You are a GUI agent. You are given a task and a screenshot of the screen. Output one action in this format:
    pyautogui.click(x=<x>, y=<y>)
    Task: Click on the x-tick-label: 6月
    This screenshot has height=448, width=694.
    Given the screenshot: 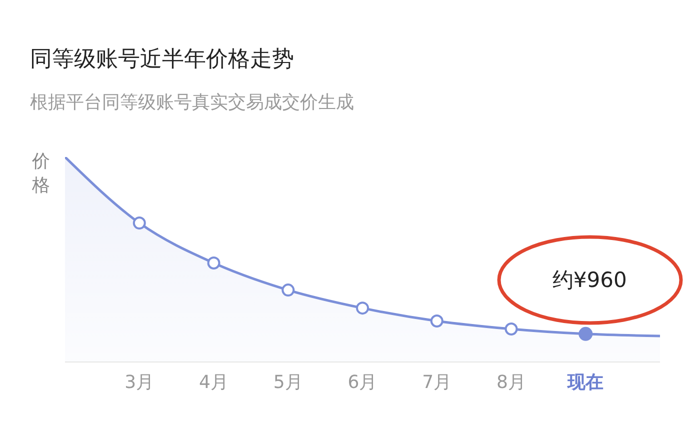 What is the action you would take?
    pyautogui.click(x=363, y=382)
    